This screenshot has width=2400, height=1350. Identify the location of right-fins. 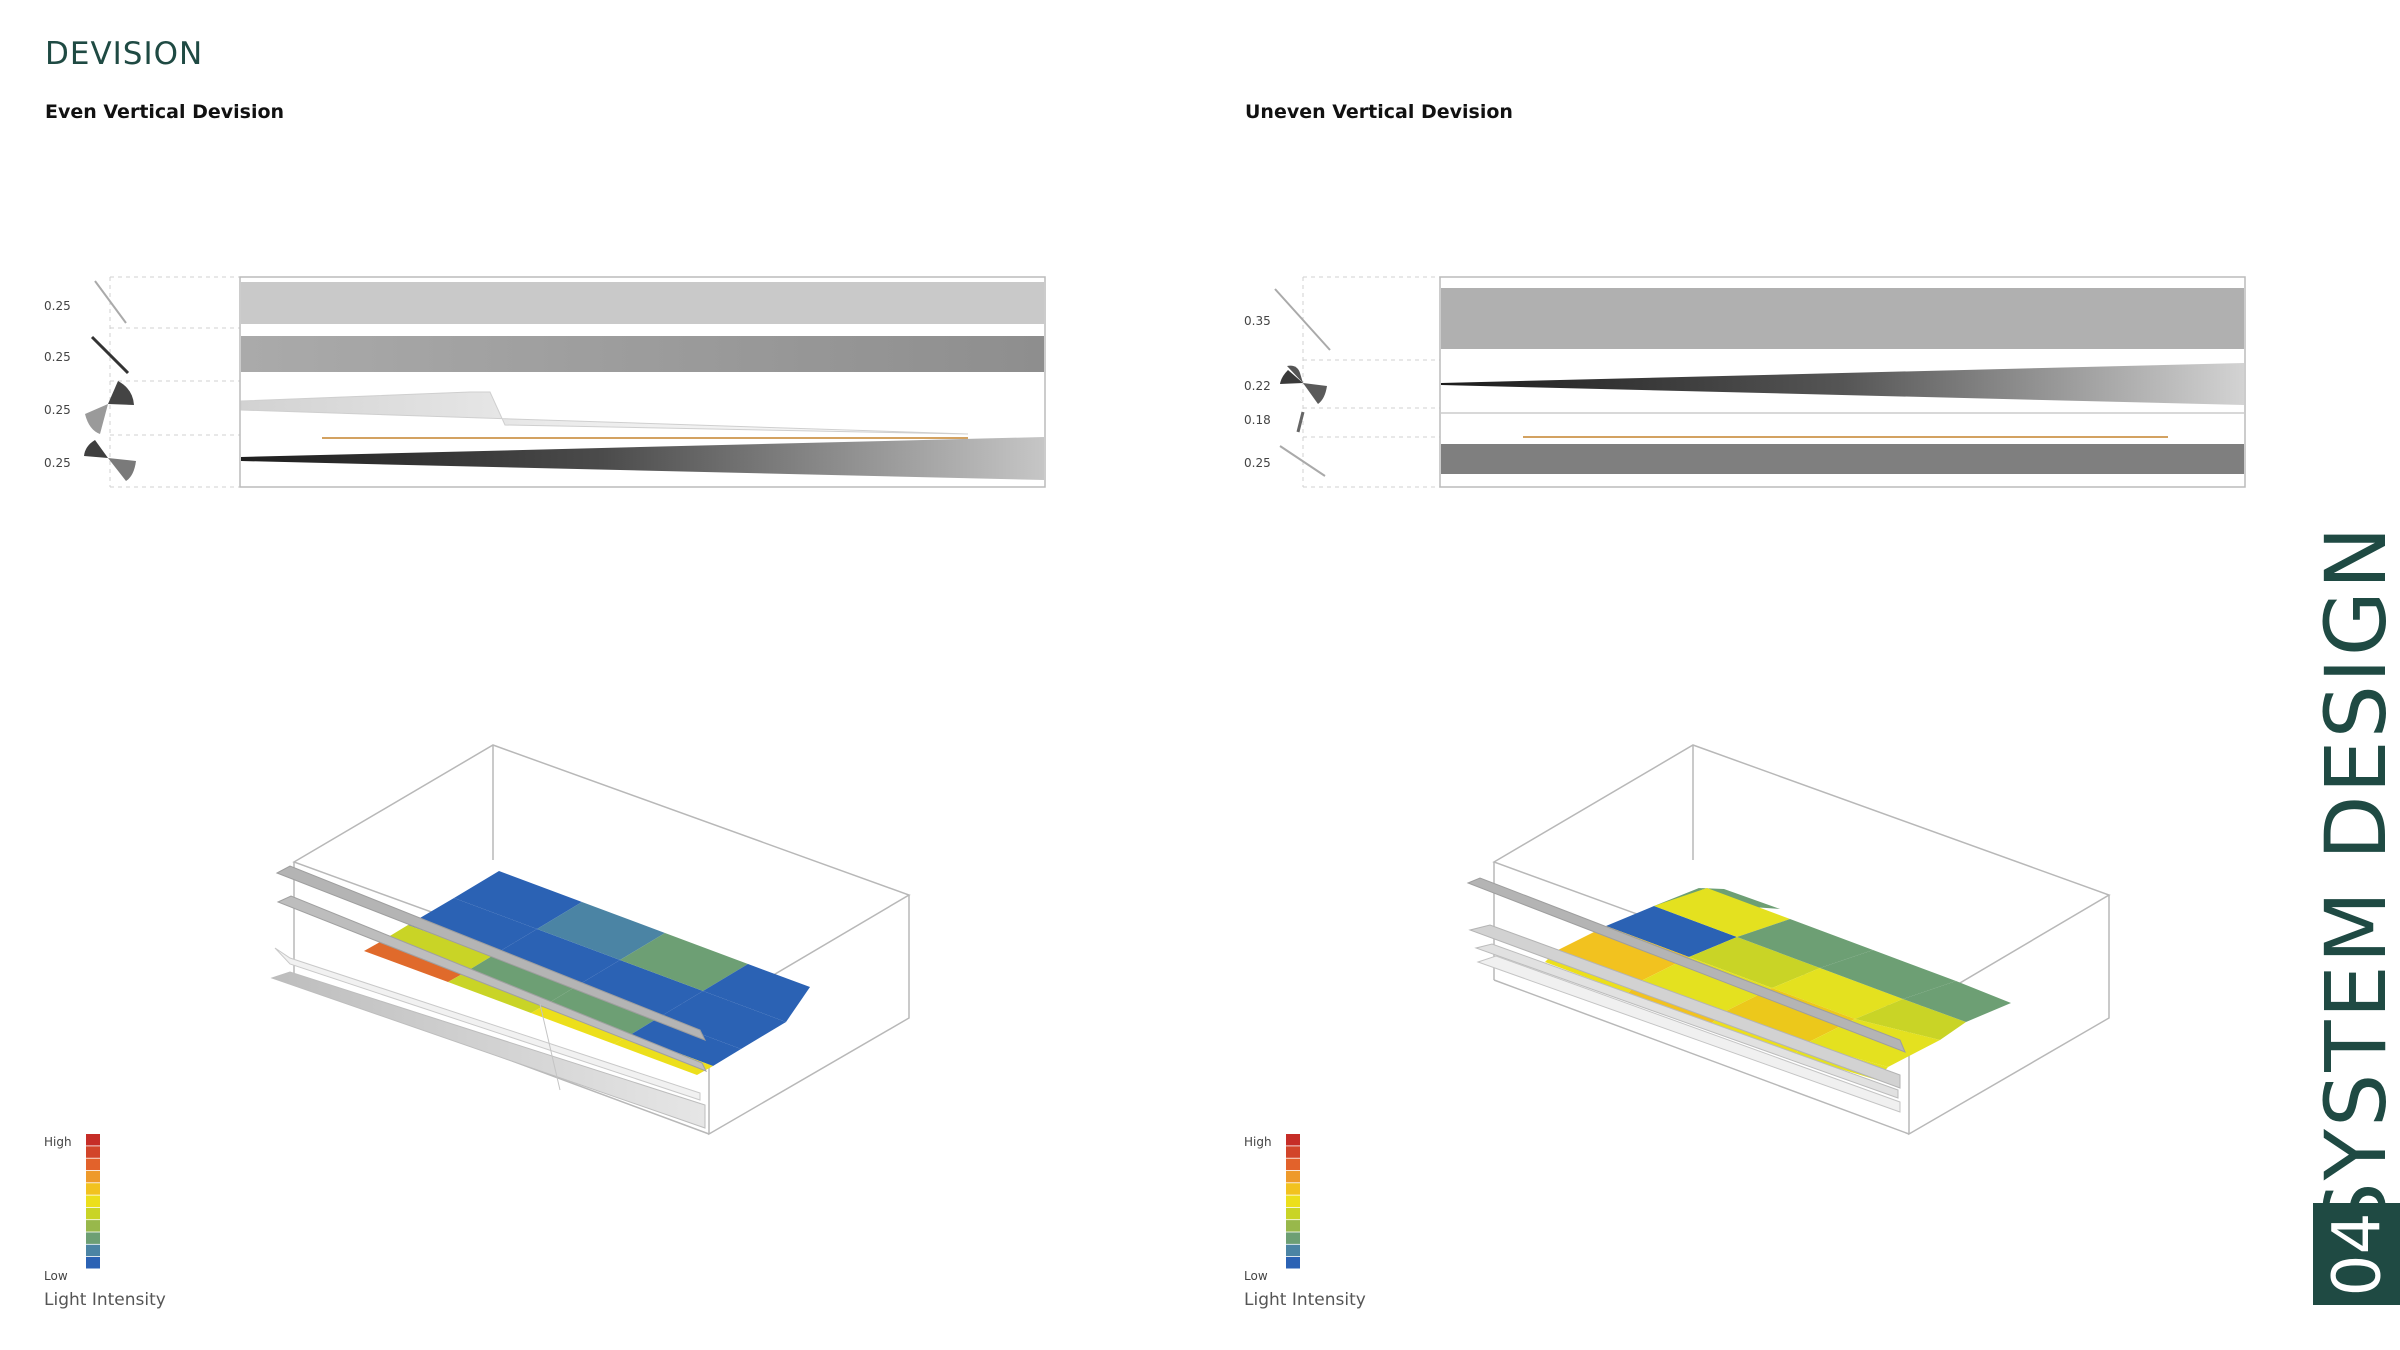
(1686, 995).